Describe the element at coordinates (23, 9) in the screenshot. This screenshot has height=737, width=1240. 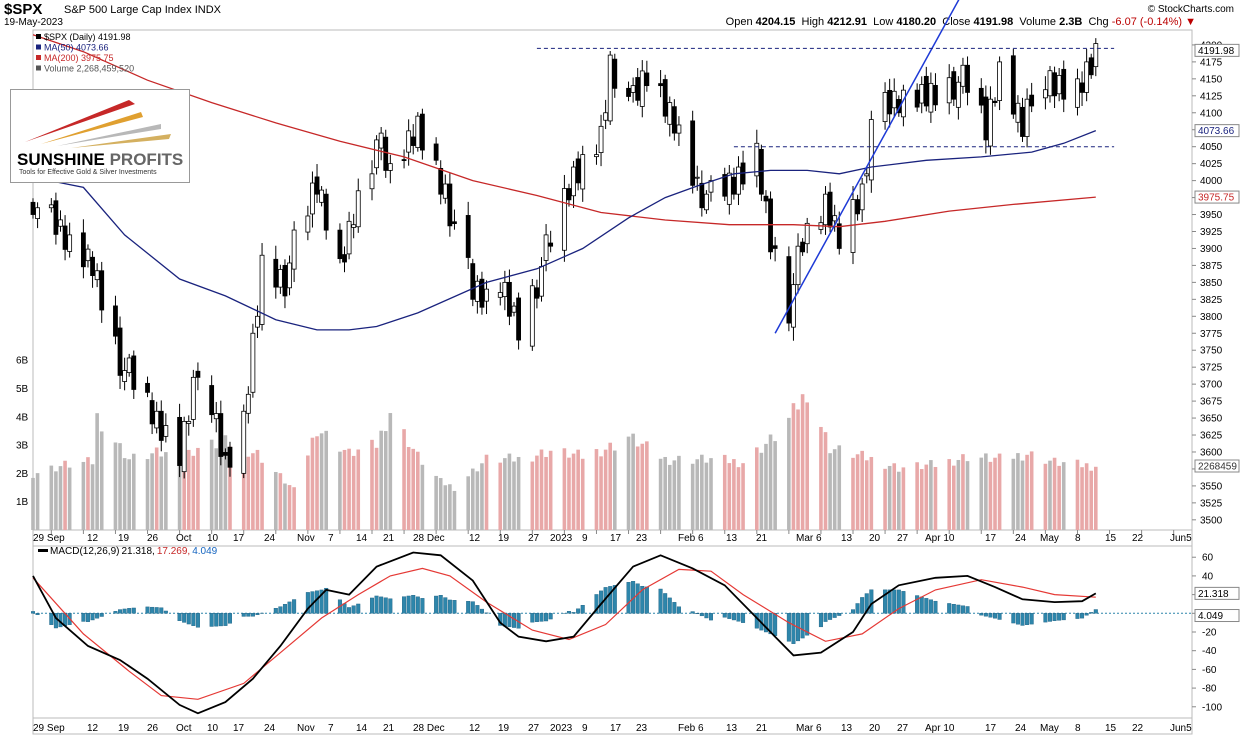
I see `symbol: $SPX` at that location.